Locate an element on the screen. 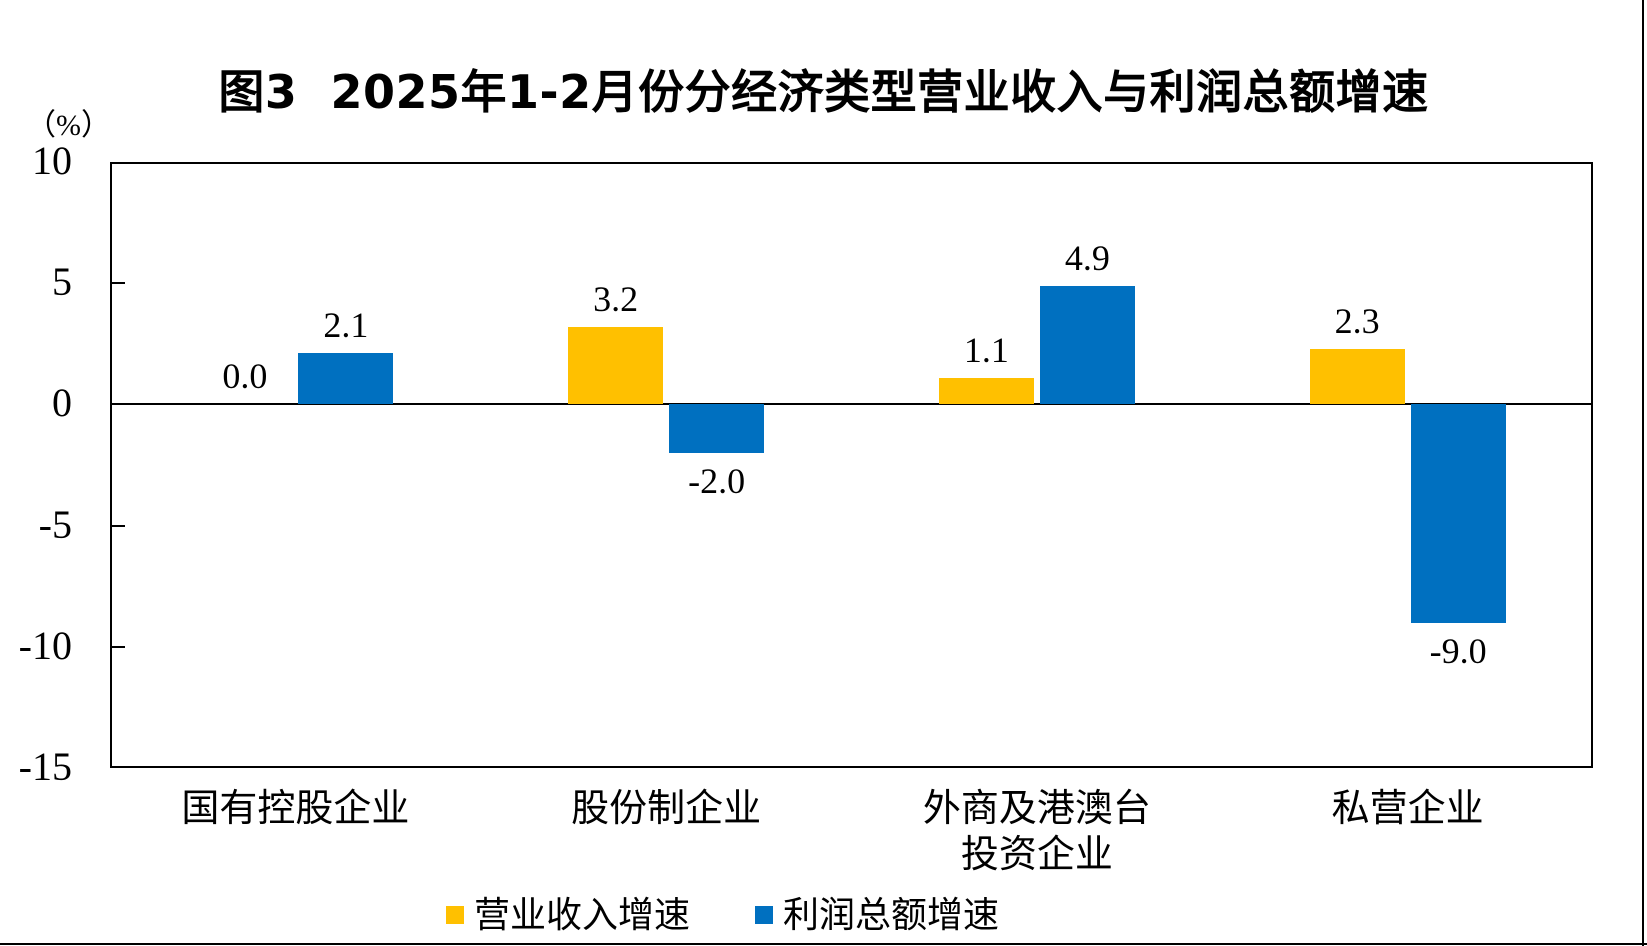  category-label-0: 国有控股企业 is located at coordinates (295, 809).